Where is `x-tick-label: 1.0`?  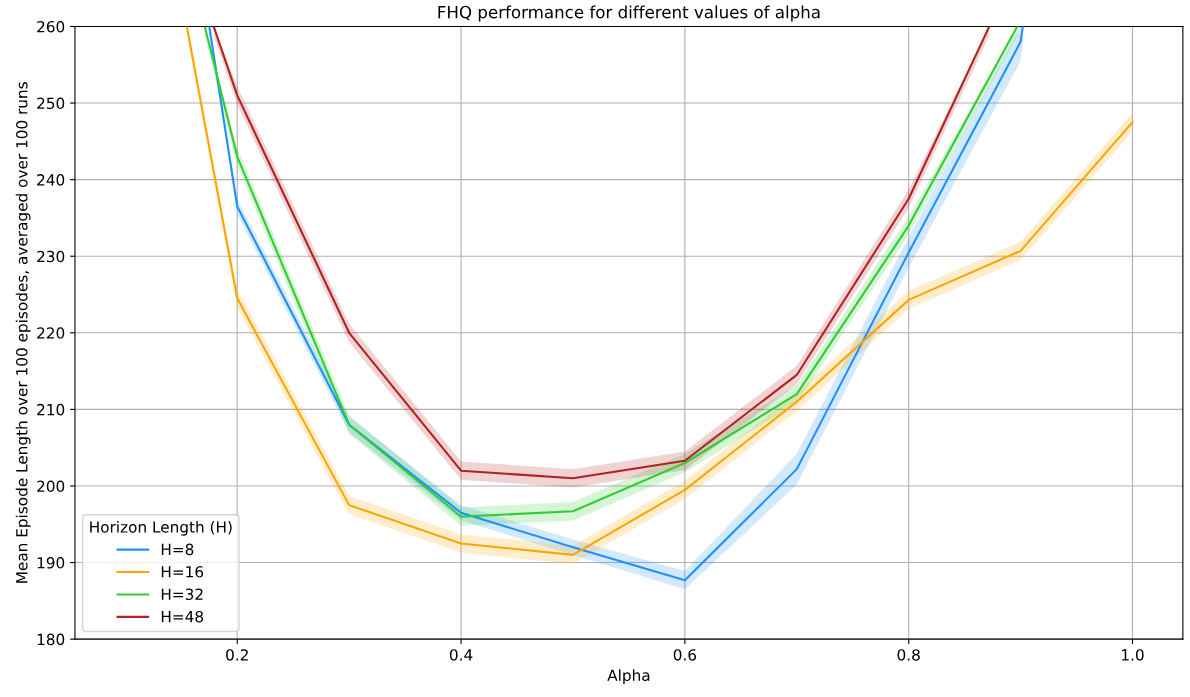
x-tick-label: 1.0 is located at coordinates (1133, 655).